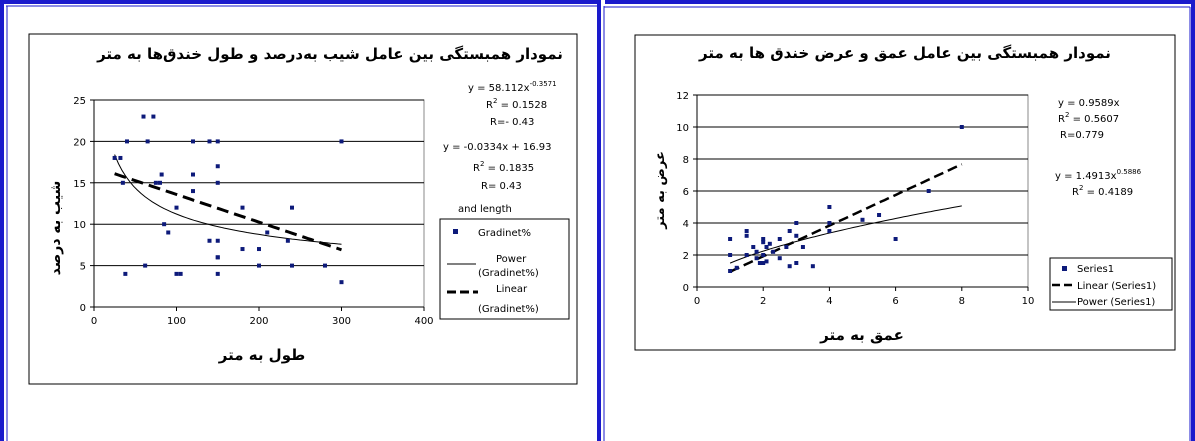  I want to click on chart-left-power-eq-text: y = 58.112x, so click(499, 88).